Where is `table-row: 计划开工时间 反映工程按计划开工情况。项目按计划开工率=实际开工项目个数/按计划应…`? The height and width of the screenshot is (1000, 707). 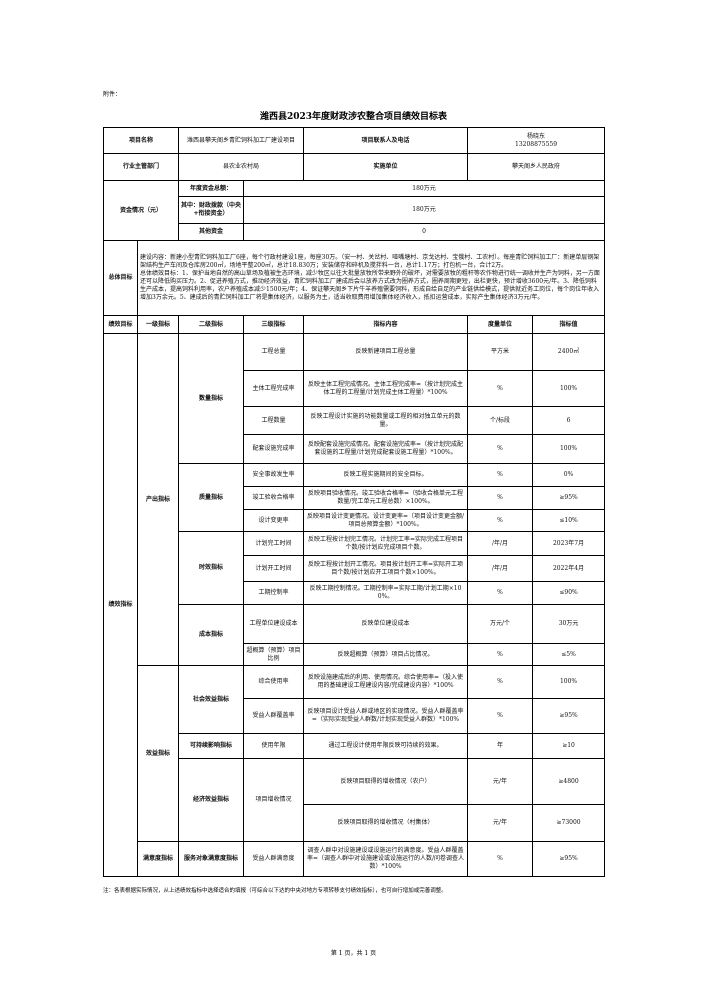 table-row: 计划开工时间 反映工程按计划开工情况。项目按计划开工率=实际开工项目个数/按计划应… is located at coordinates (355, 568).